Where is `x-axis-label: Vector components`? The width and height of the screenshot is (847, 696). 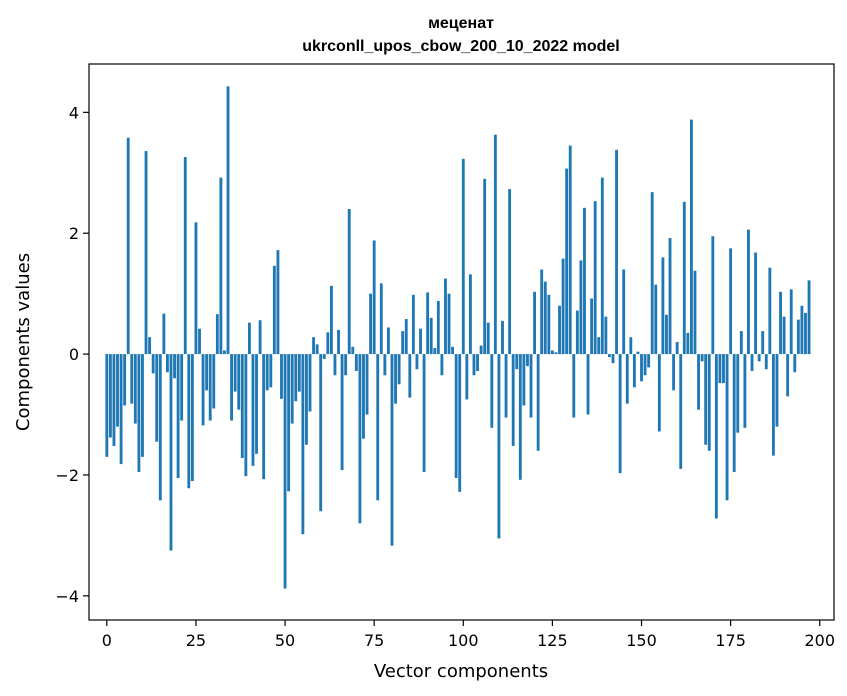 x-axis-label: Vector components is located at coordinates (461, 671).